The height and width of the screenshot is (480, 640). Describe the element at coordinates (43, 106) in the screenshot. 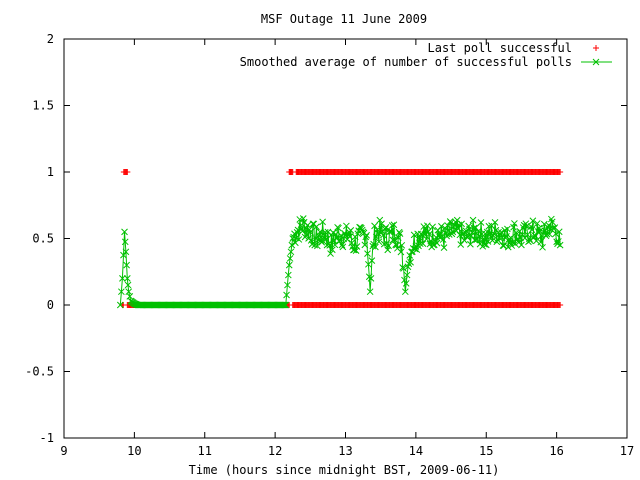

I see `y-tick-label: 1.5` at that location.